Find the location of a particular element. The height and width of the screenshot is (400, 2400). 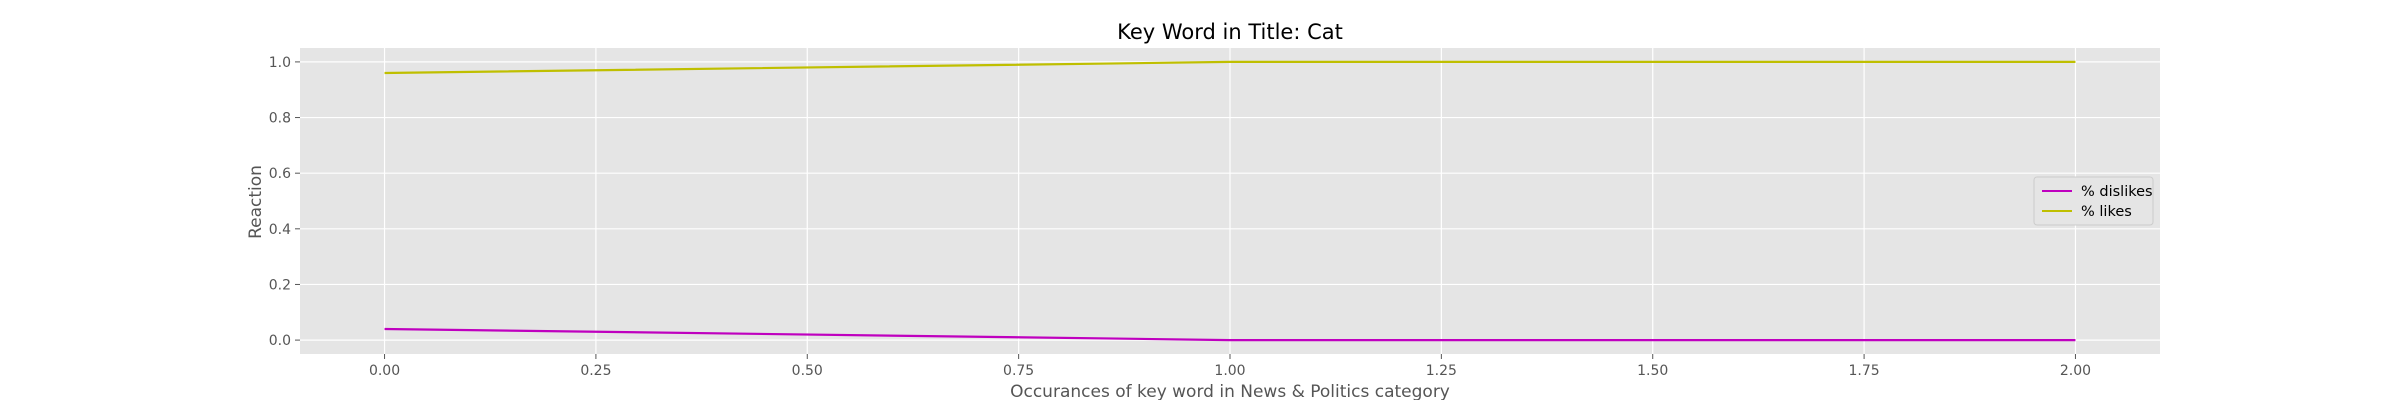

x-tick-label: 0.25 is located at coordinates (595, 371).